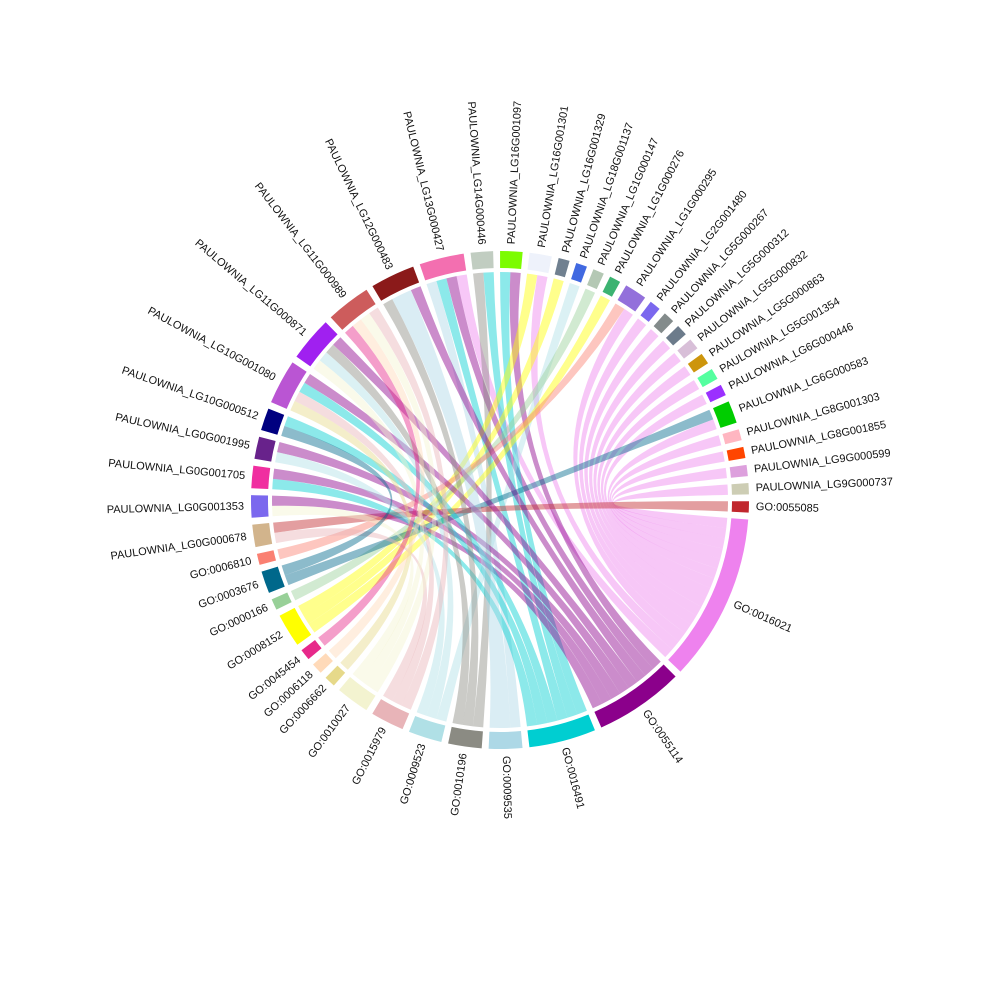 This screenshot has width=1000, height=1000. What do you see at coordinates (787, 508) in the screenshot?
I see `sector-label: GO:0055085` at bounding box center [787, 508].